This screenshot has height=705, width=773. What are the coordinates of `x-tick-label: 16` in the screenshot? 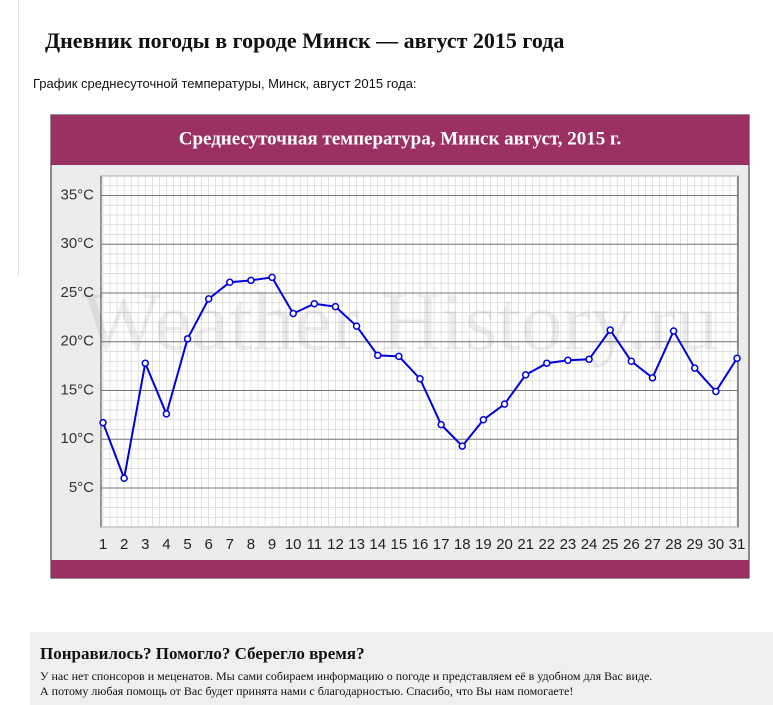 It's located at (420, 544).